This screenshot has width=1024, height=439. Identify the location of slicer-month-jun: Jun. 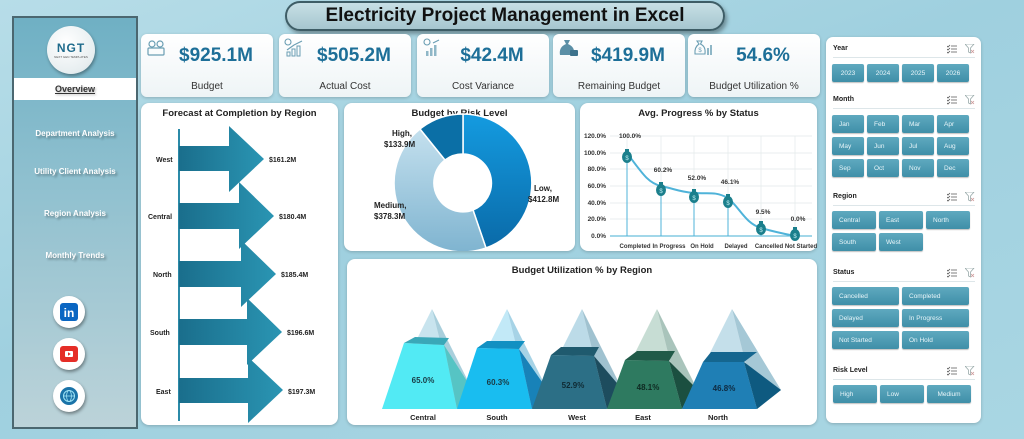
(883, 146).